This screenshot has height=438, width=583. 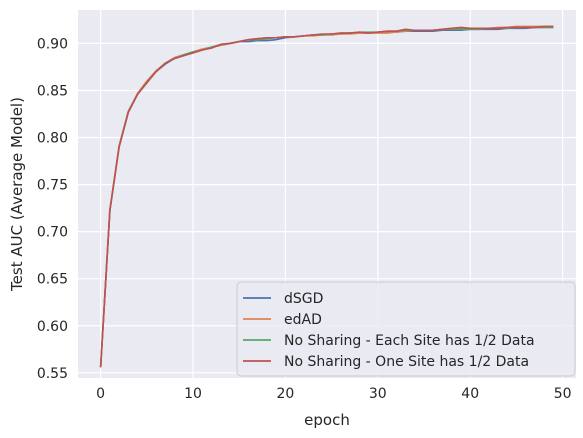 What do you see at coordinates (470, 394) in the screenshot?
I see `x-tick-label: 40` at bounding box center [470, 394].